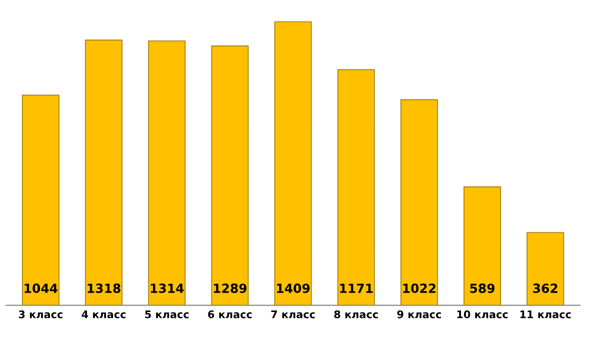 This screenshot has height=347, width=598. I want to click on data-label: 1044, so click(41, 289).